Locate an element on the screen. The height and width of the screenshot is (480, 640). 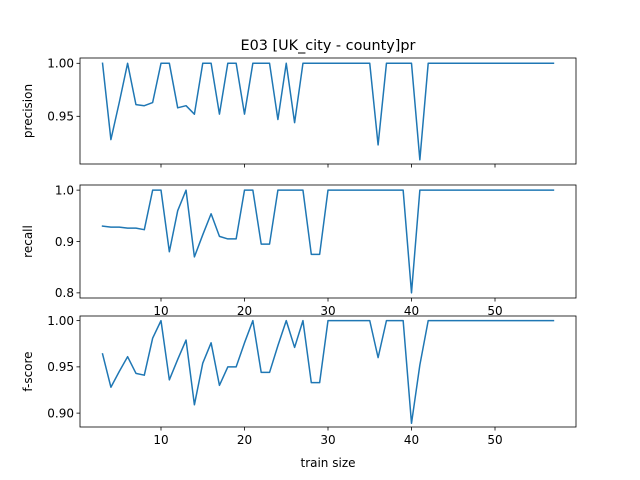
recall-y-tick-label: 0.8 is located at coordinates (64, 293).